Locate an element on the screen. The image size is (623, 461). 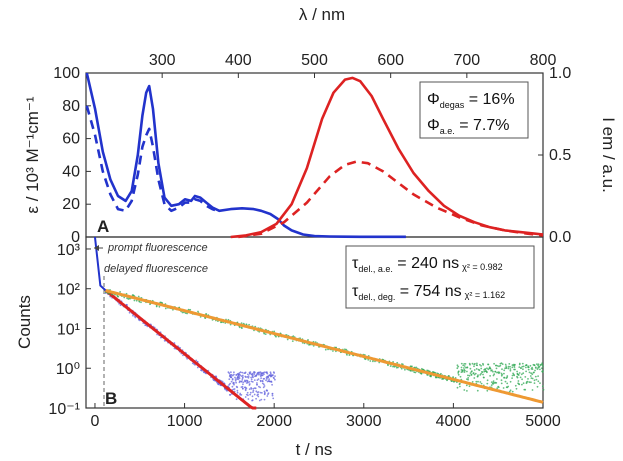
log-y-tick-label: 10⁰ is located at coordinates (68, 369).